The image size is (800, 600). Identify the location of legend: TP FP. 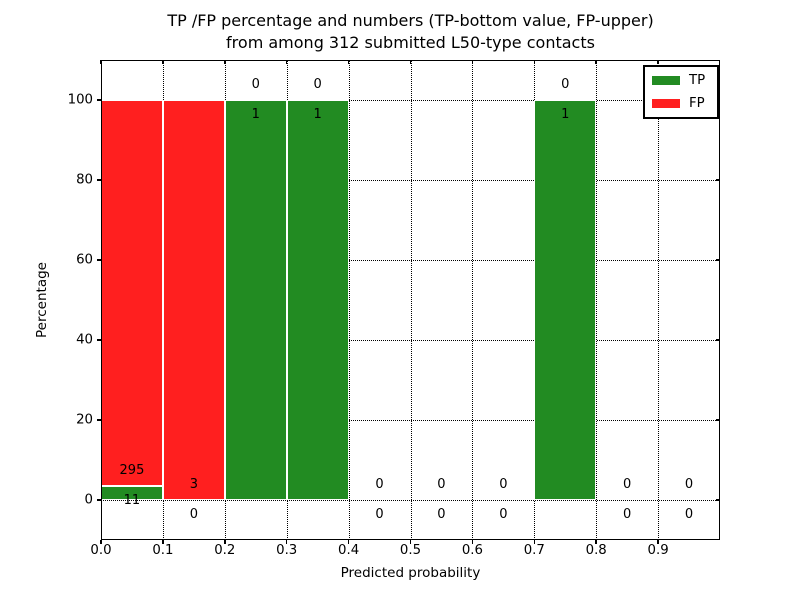
(681, 92).